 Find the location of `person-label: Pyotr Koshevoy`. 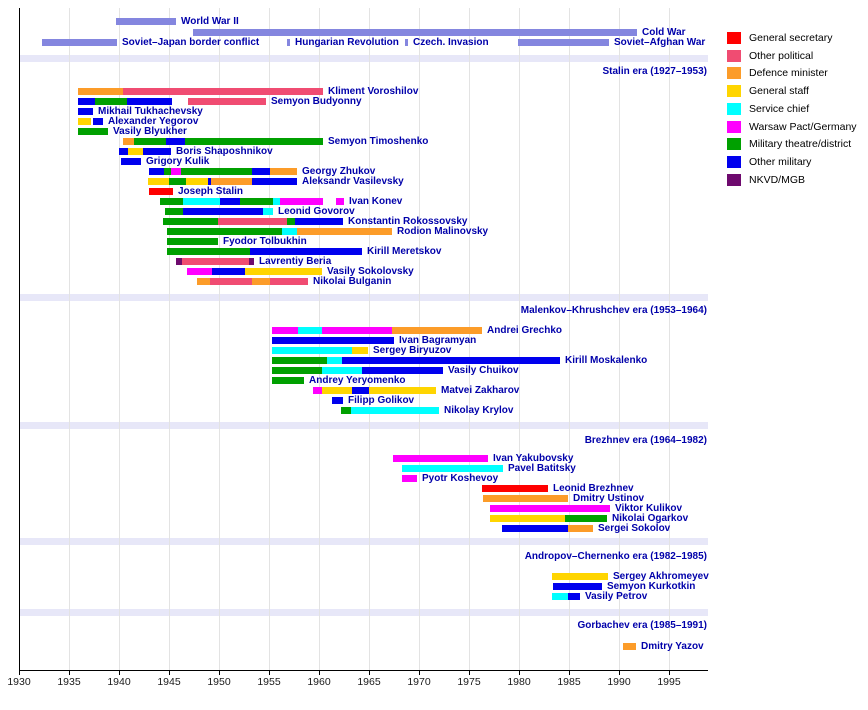

person-label: Pyotr Koshevoy is located at coordinates (460, 478).